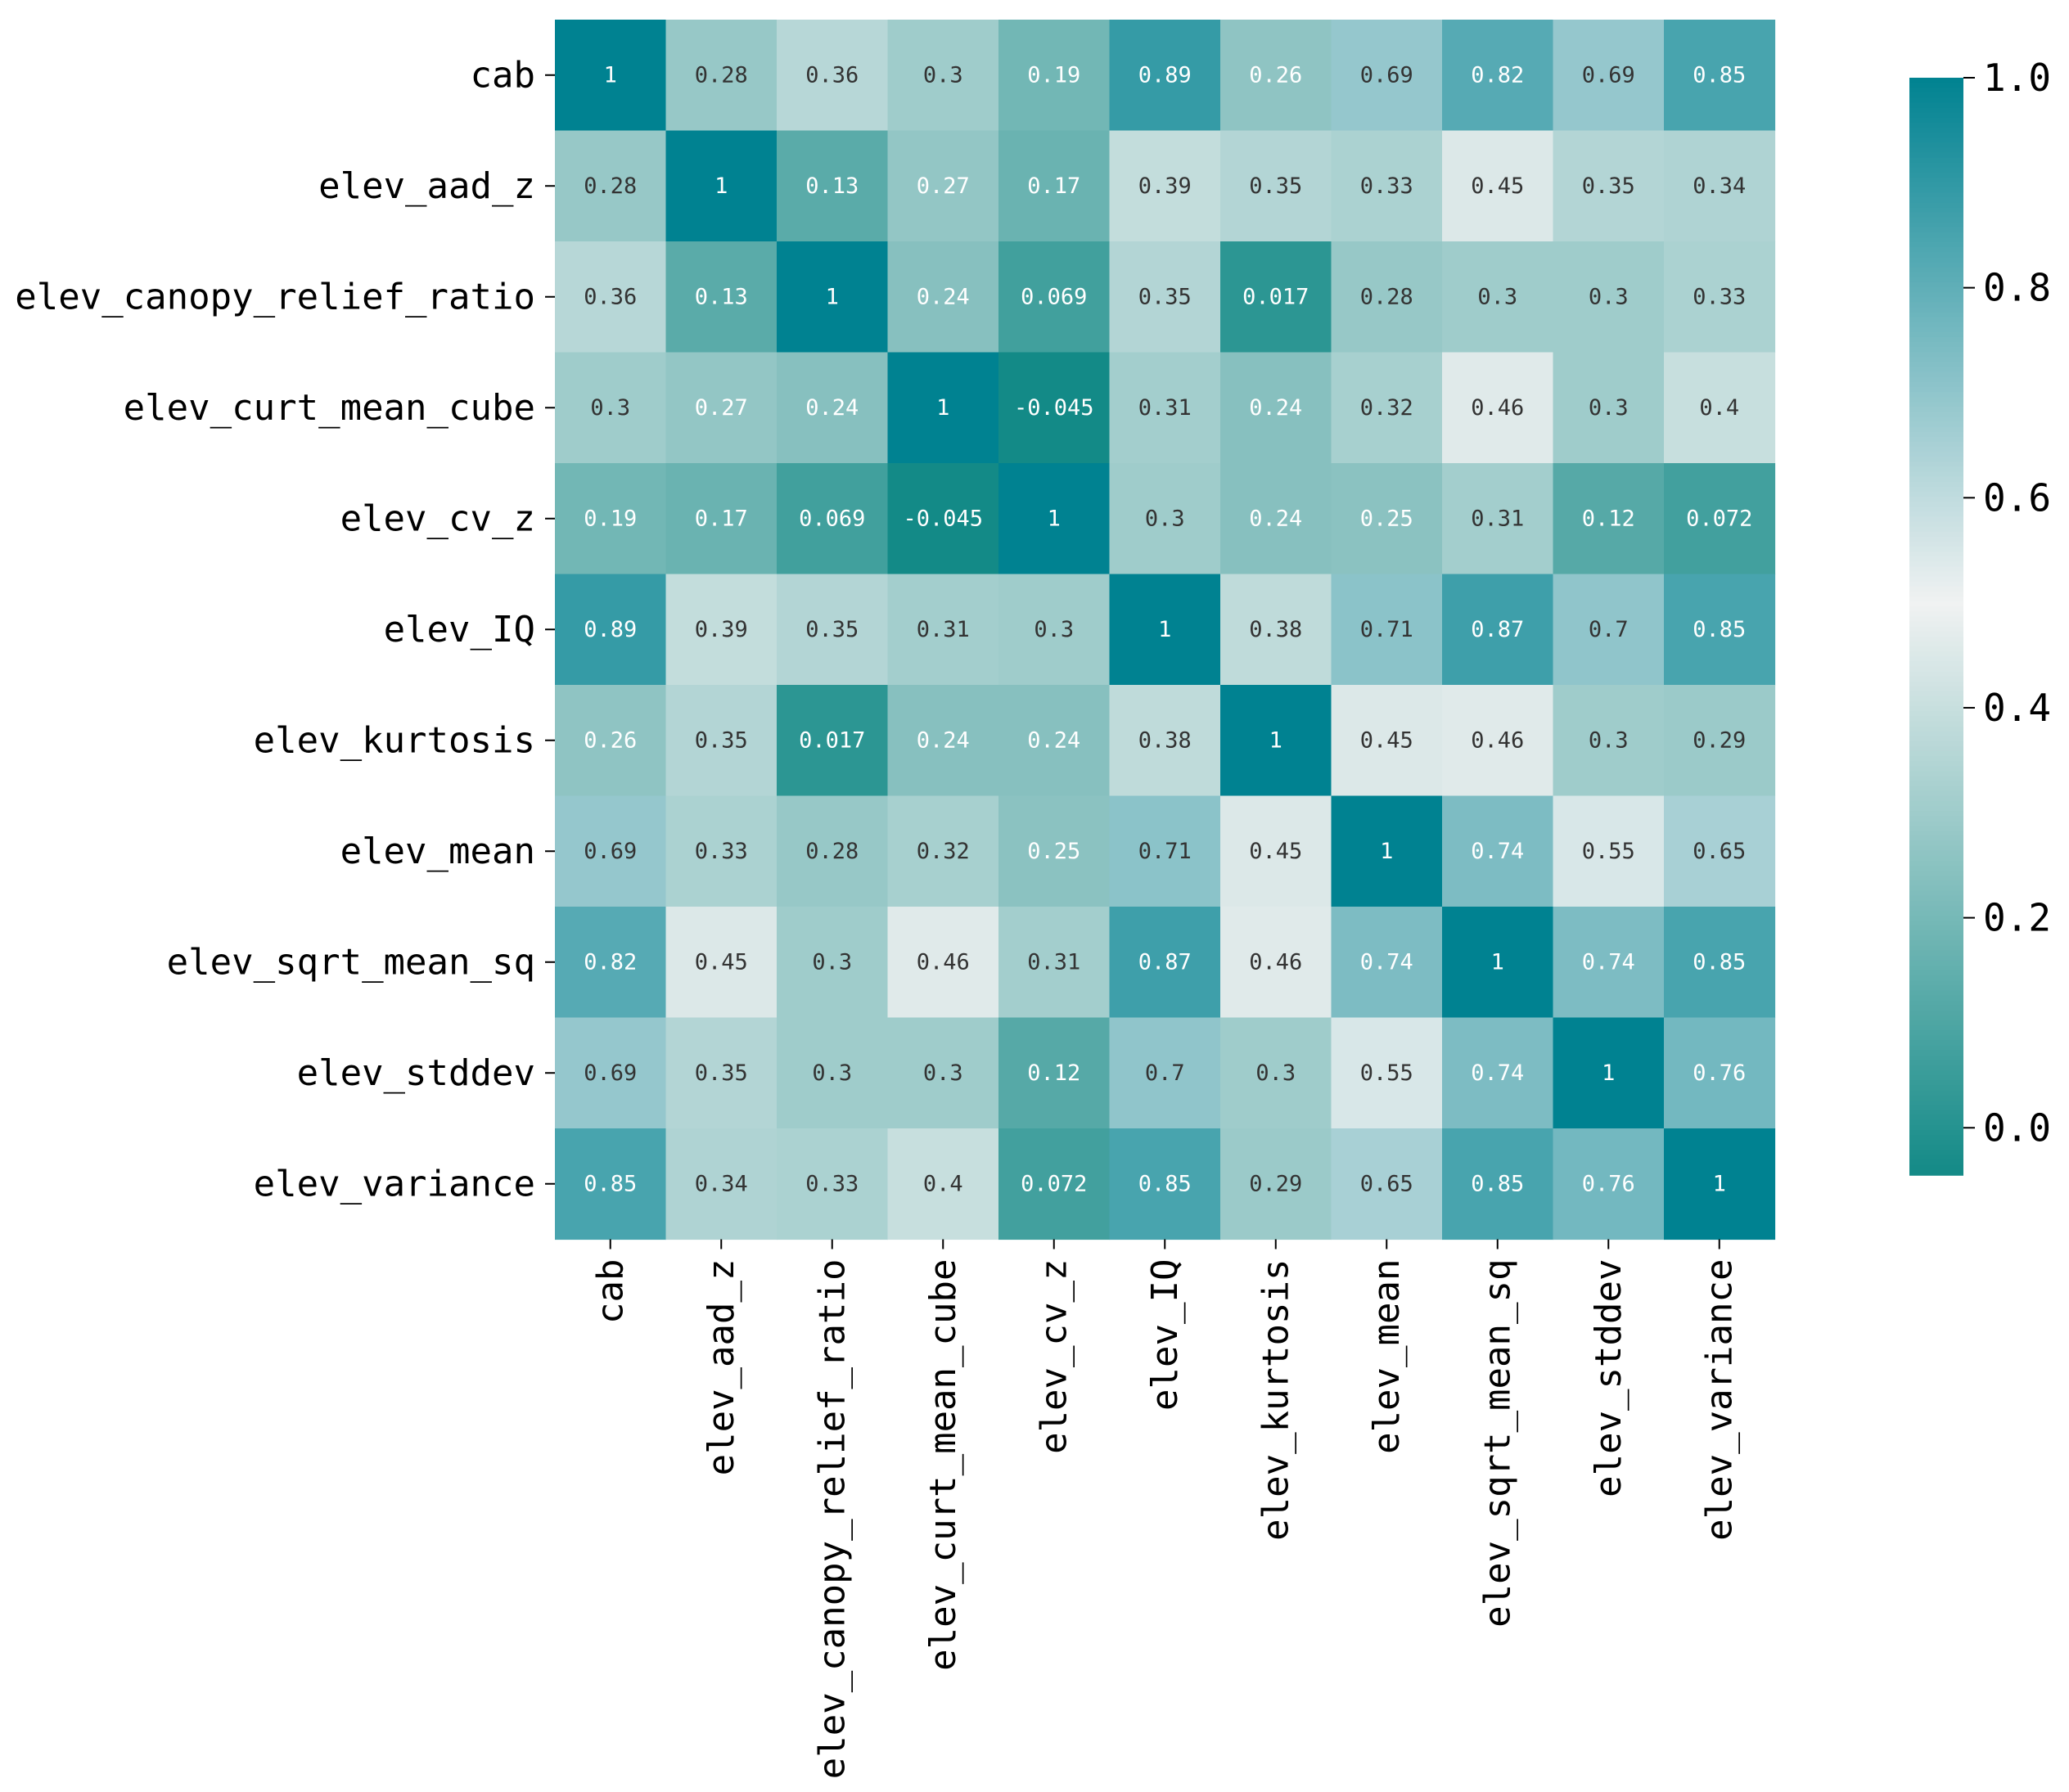 This screenshot has height=1792, width=2069. I want to click on heatmap-cell-elev_variance-elev_sqrt_mean_sq, so click(1498, 1184).